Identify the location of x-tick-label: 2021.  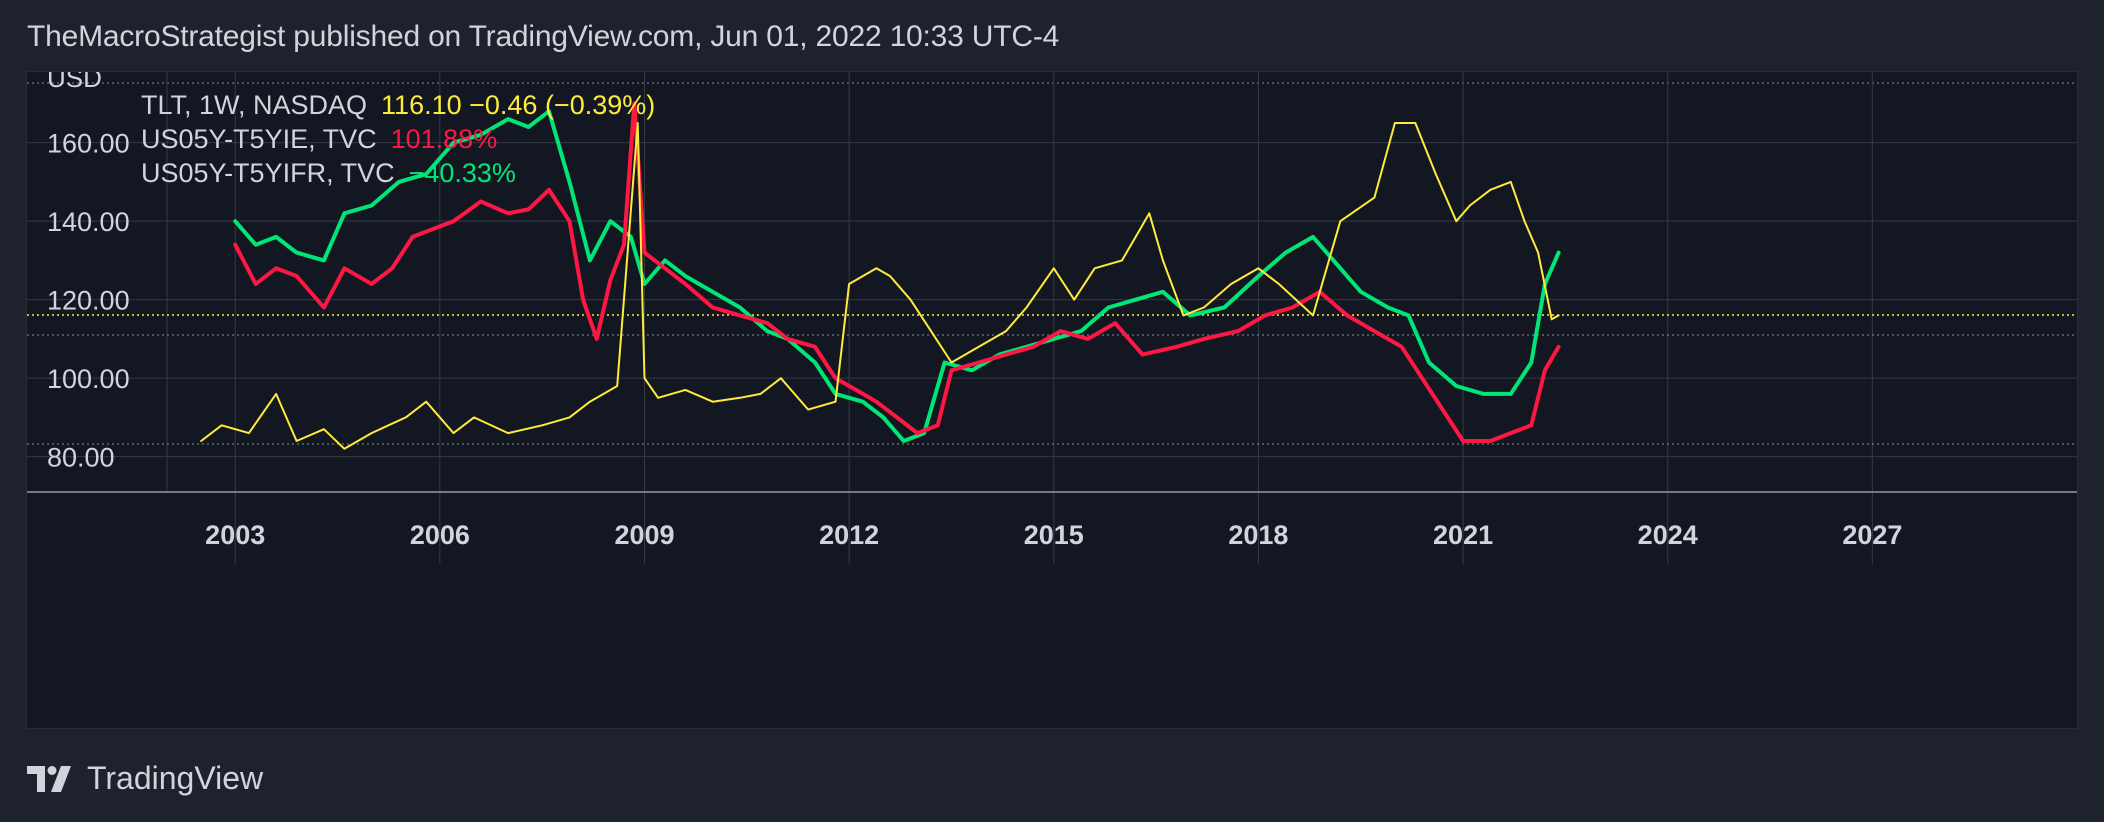
(1463, 535).